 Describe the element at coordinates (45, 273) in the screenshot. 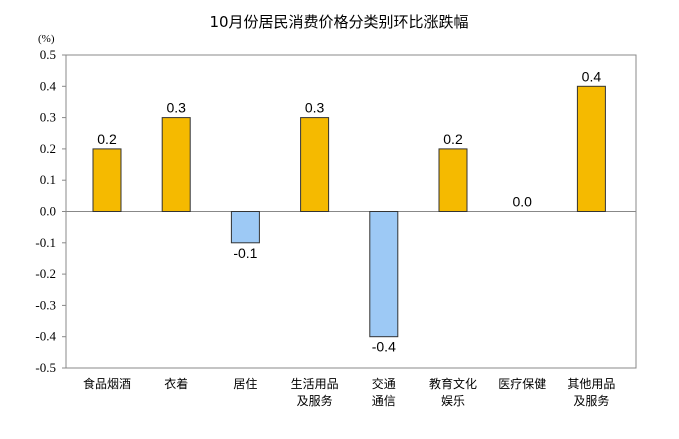

I see `y-tick-label: -0.2` at that location.